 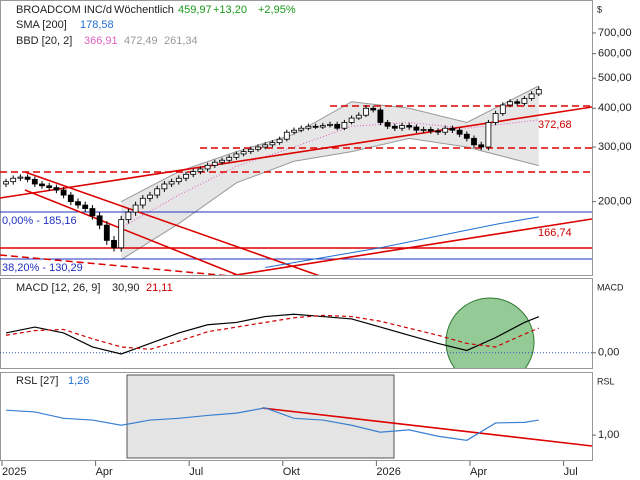 What do you see at coordinates (610, 287) in the screenshot?
I see `macd-axis-label: MACD` at bounding box center [610, 287].